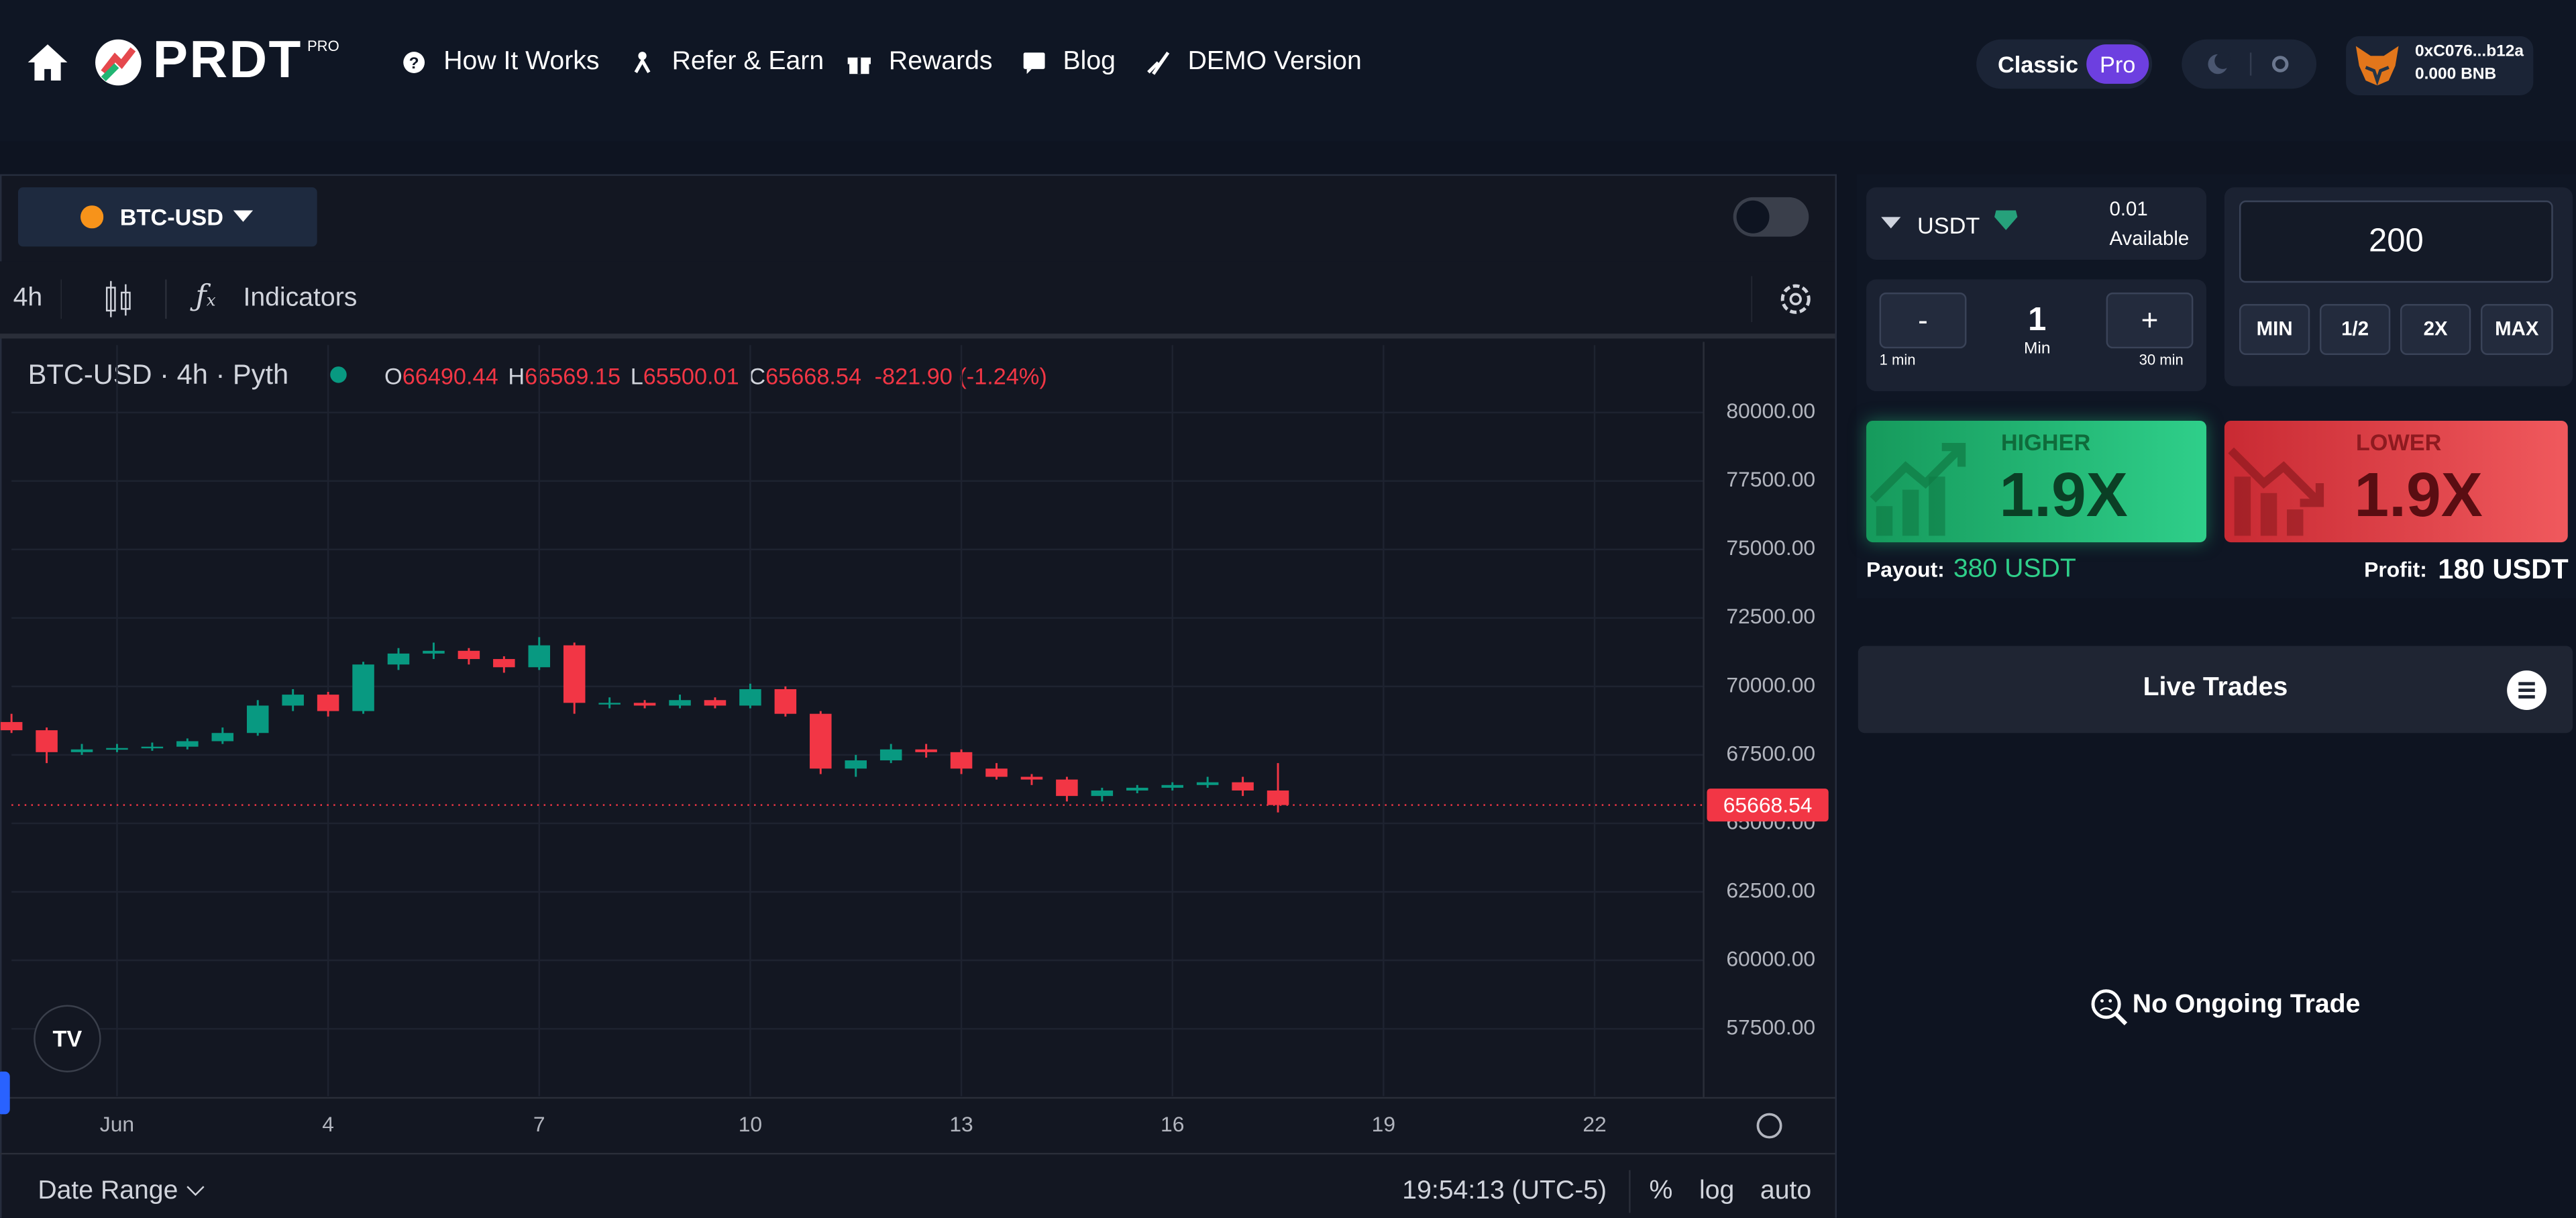 The width and height of the screenshot is (2576, 1218). I want to click on tv-logo-text: TV, so click(68, 1039).